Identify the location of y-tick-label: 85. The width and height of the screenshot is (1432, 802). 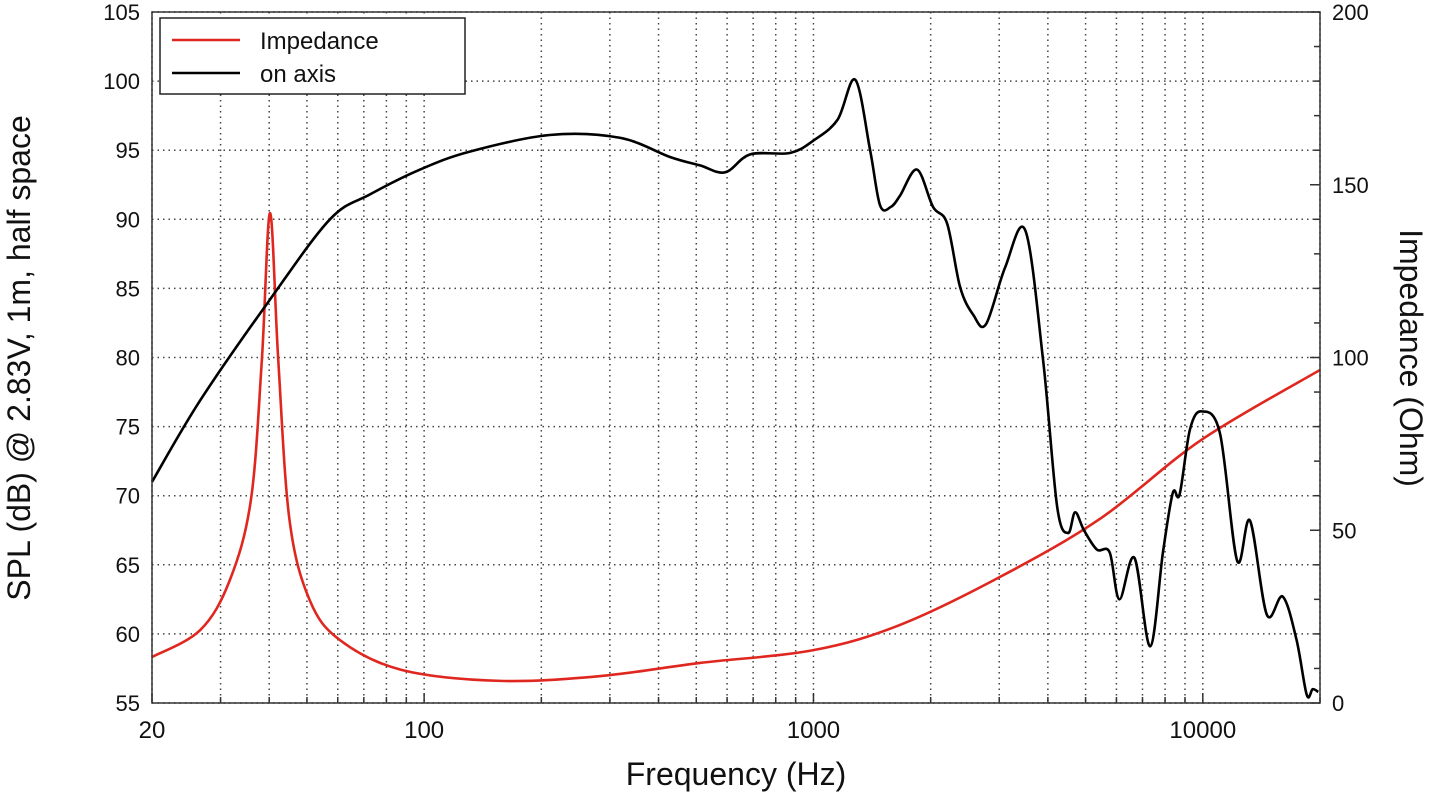
(128, 288).